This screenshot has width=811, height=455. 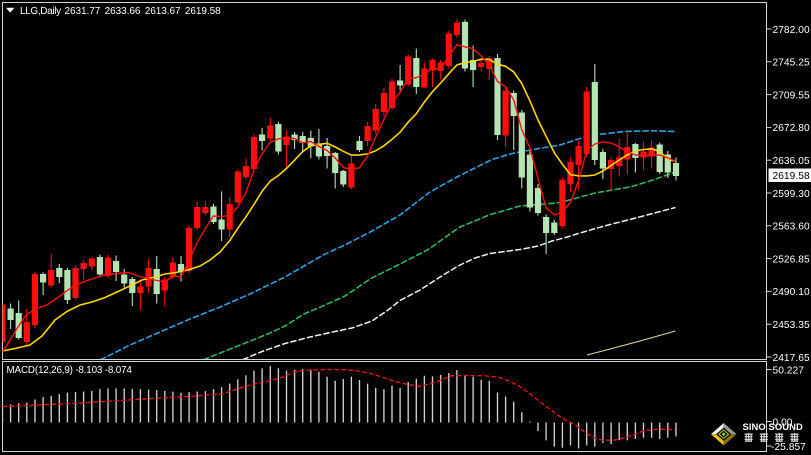 I want to click on svg-text: 2599.30, so click(x=791, y=194).